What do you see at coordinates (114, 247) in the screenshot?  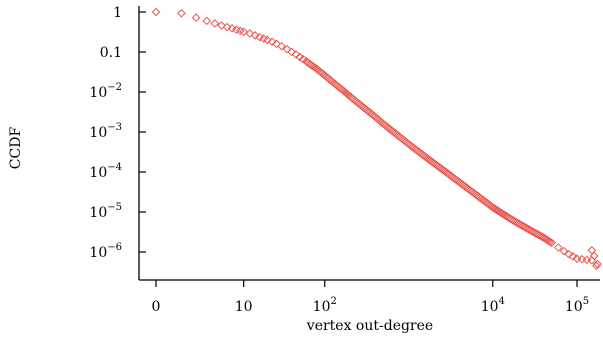 I see `y-tick-exponent: −6` at bounding box center [114, 247].